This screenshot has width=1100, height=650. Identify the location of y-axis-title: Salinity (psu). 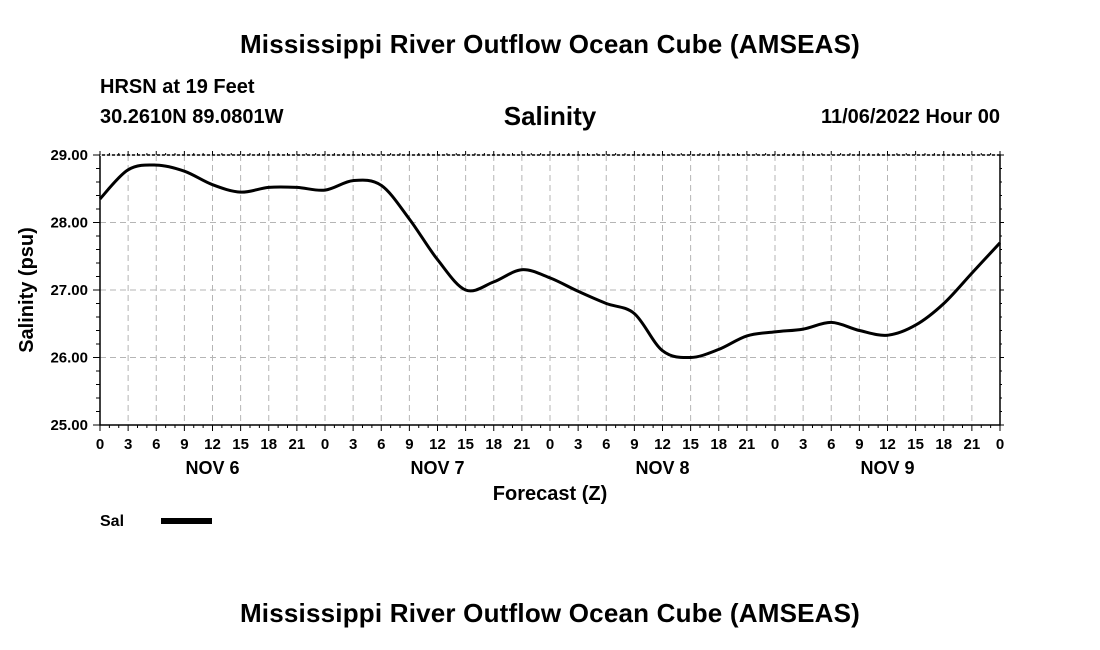
(27, 290).